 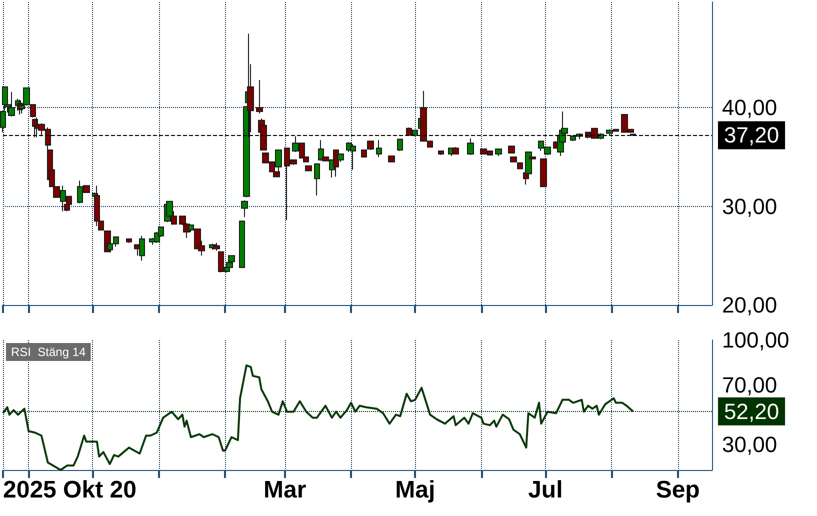 I want to click on x-tick-label: Sep, so click(x=678, y=490).